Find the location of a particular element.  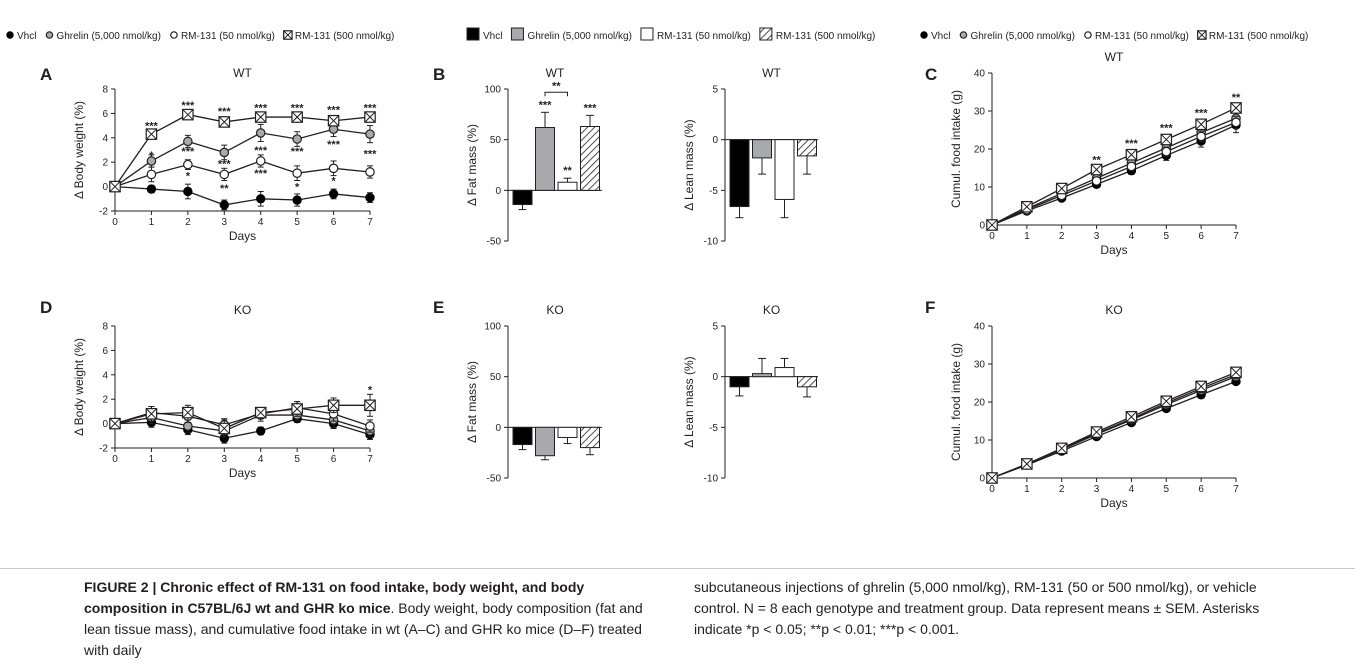

legend-label: Ghrelin (5,000 nmol/kg) is located at coordinates (108, 36).